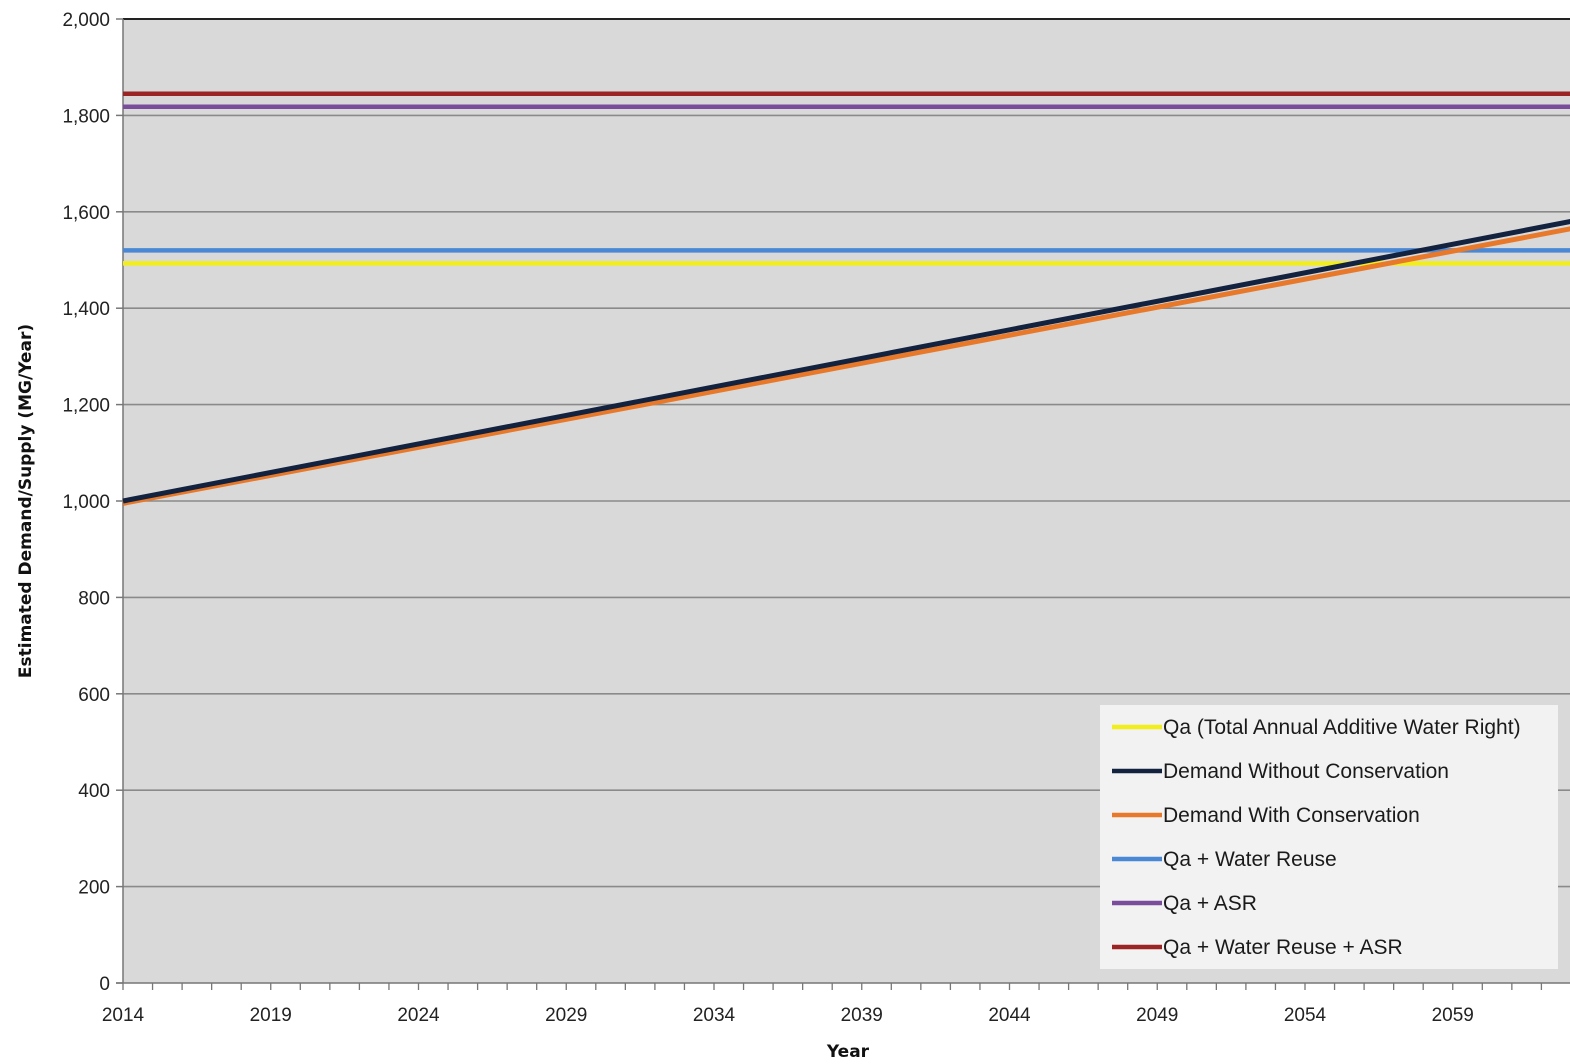 The height and width of the screenshot is (1064, 1570). Describe the element at coordinates (788, 1015) in the screenshot. I see `x-tick-labels: 2014 2019 2024 2029 2034 2039 2044 2049 2054 2059` at that location.